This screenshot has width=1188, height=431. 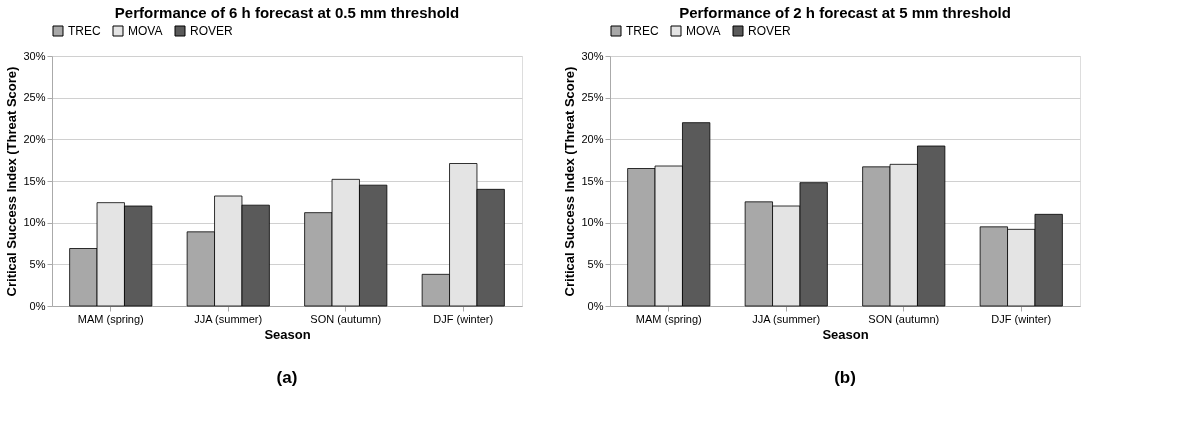 What do you see at coordinates (845, 377) in the screenshot?
I see `text: (b)` at bounding box center [845, 377].